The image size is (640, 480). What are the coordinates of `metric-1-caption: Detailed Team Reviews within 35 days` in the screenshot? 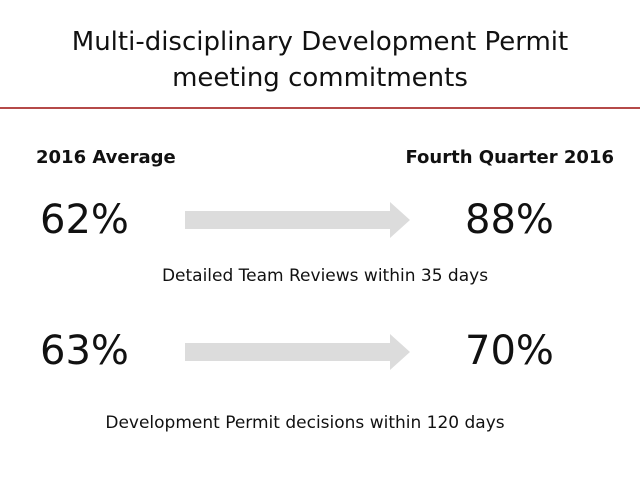 It's located at (325, 276).